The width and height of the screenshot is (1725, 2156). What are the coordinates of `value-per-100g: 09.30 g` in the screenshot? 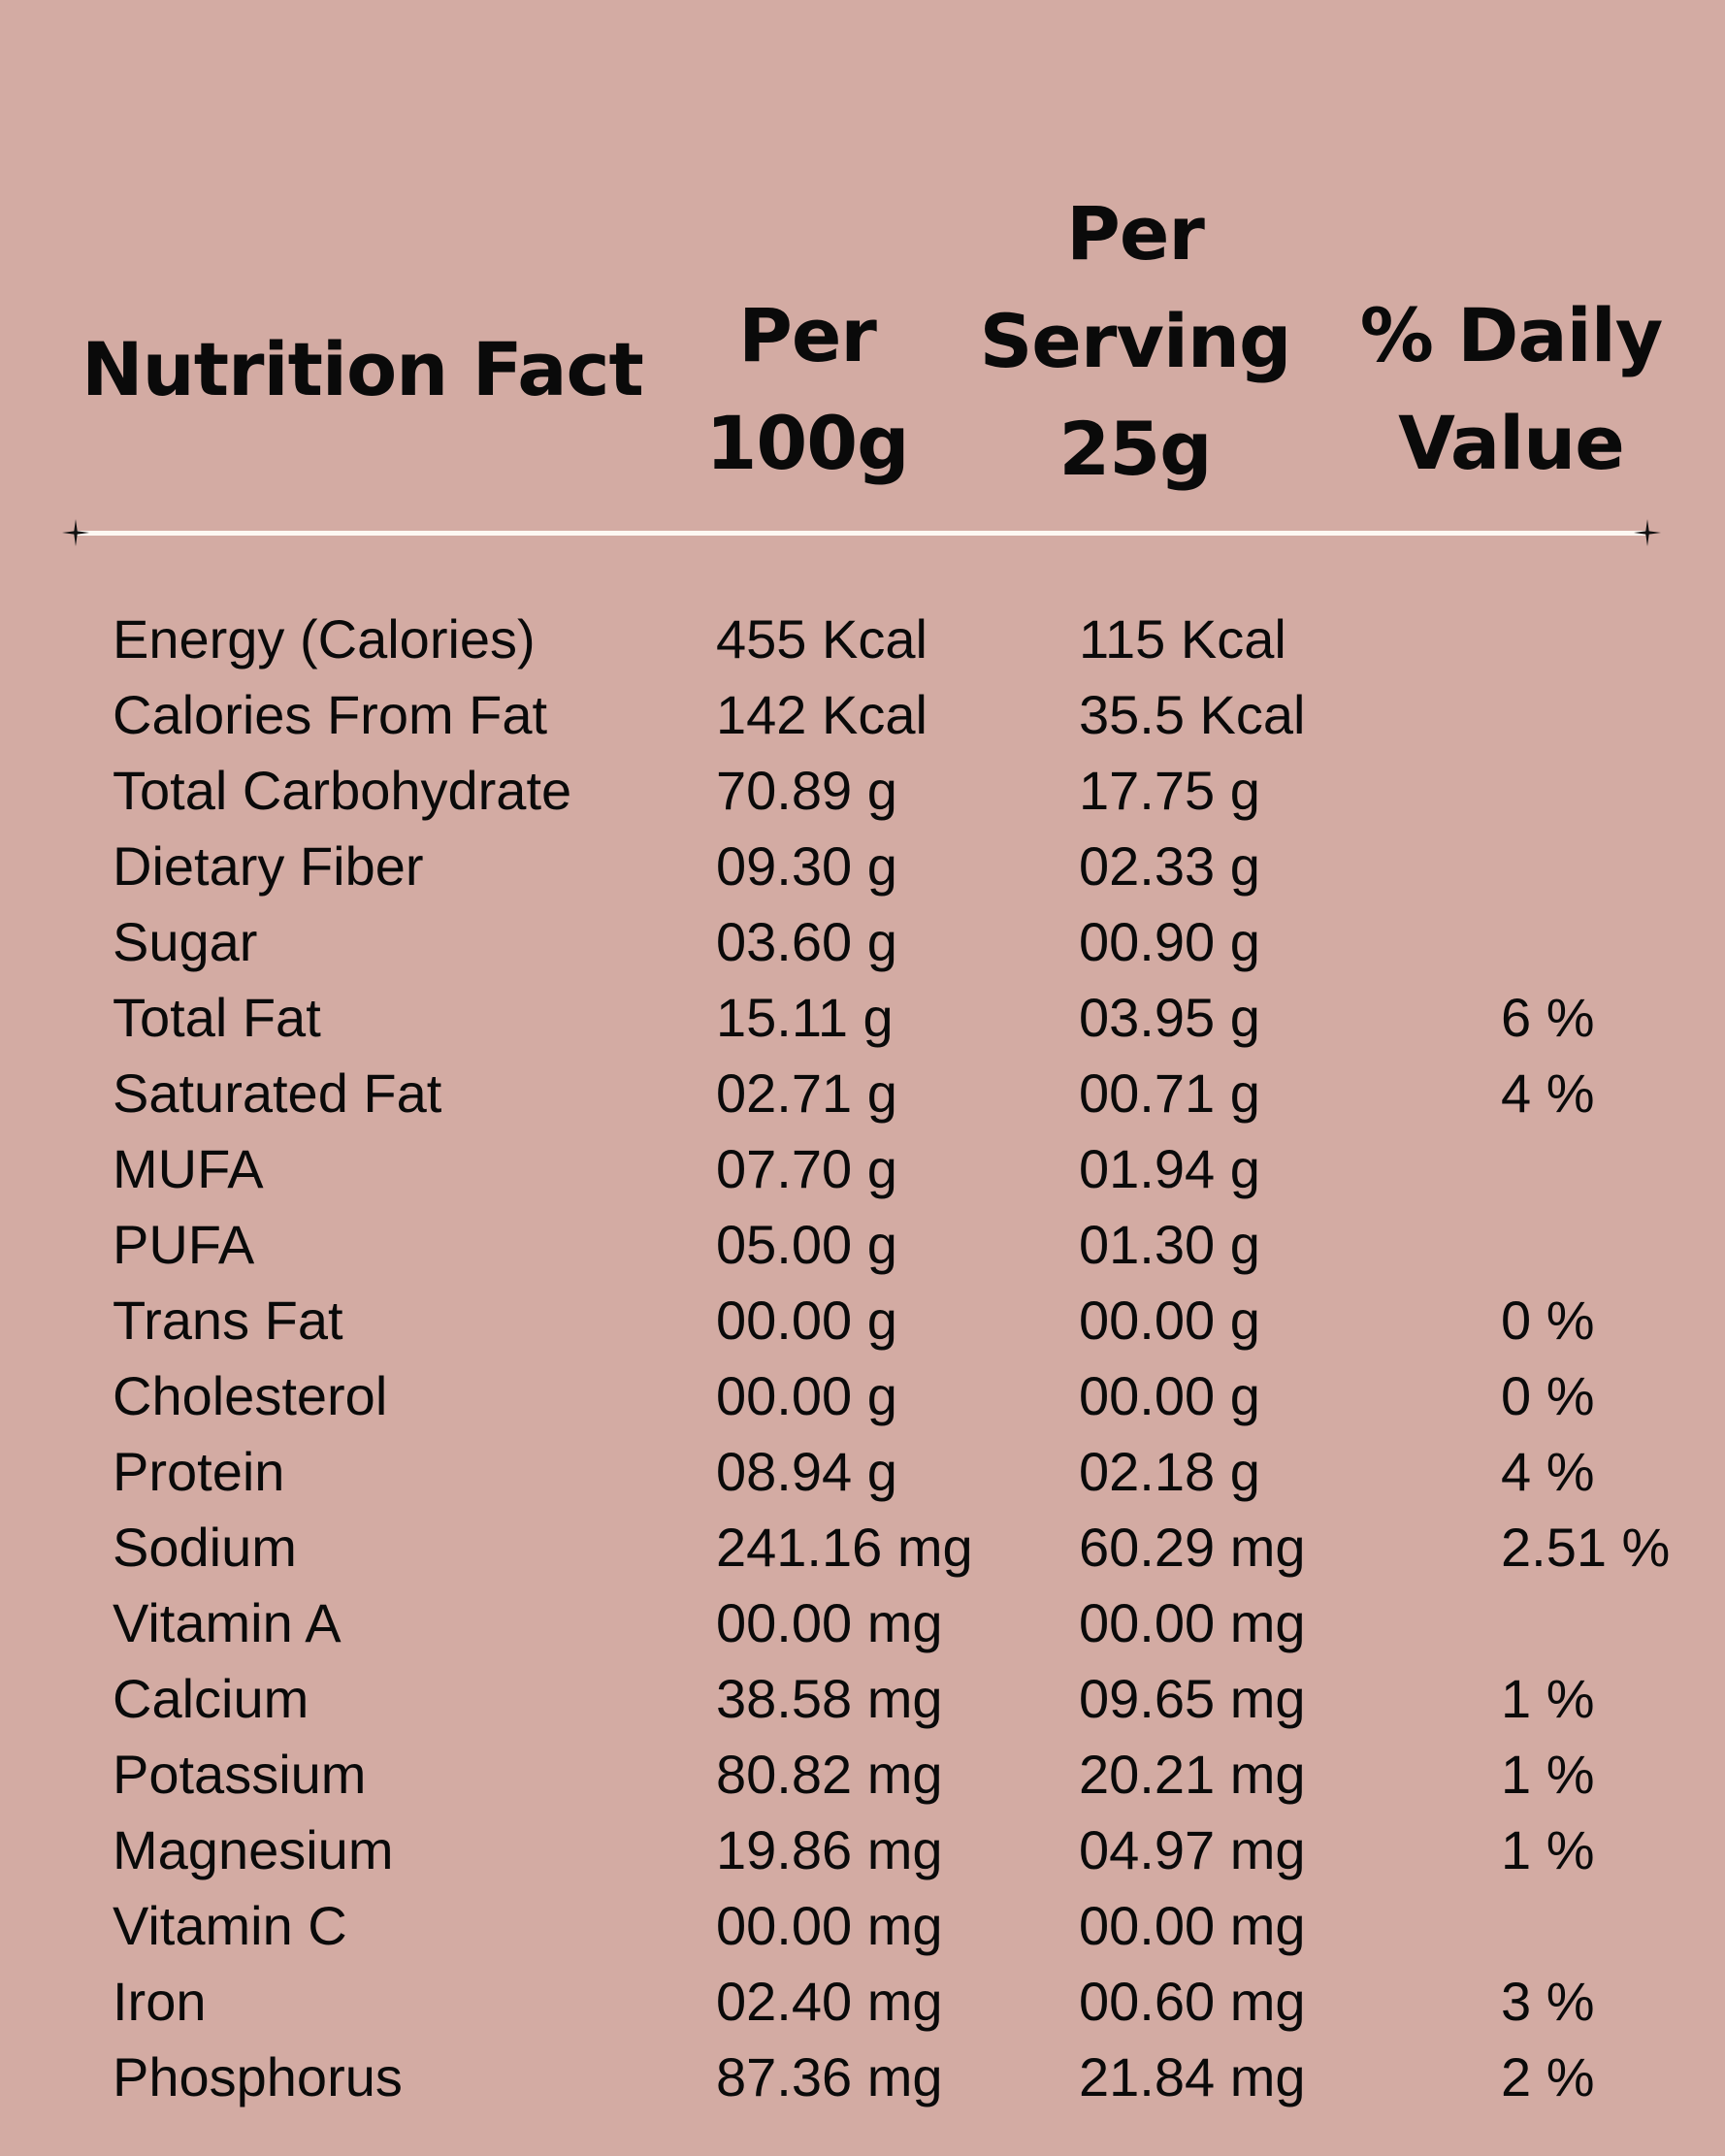 It's located at (806, 866).